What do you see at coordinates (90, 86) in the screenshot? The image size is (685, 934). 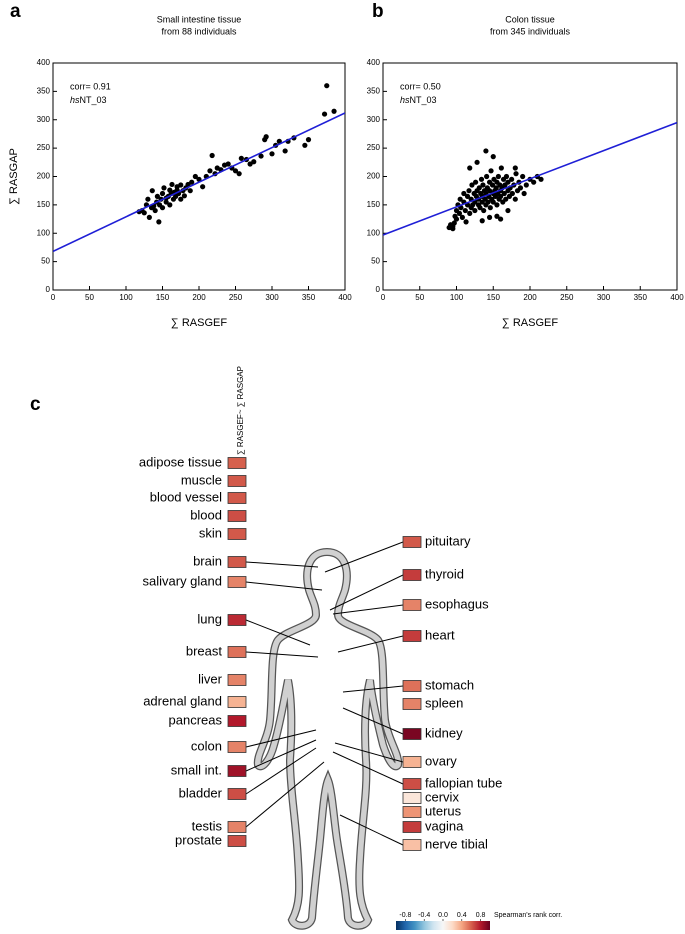 I see `annotation: corr= 0.91` at bounding box center [90, 86].